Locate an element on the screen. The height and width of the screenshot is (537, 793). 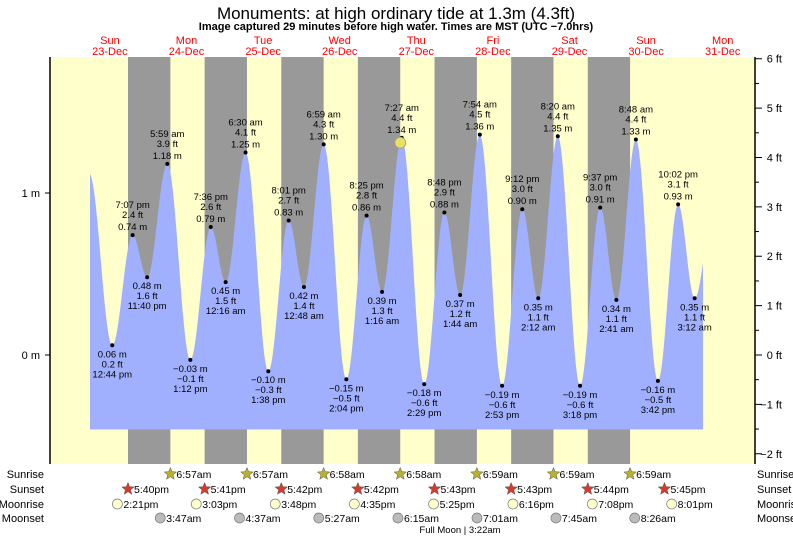
high-tide-meters: 1.33 m is located at coordinates (635, 132).